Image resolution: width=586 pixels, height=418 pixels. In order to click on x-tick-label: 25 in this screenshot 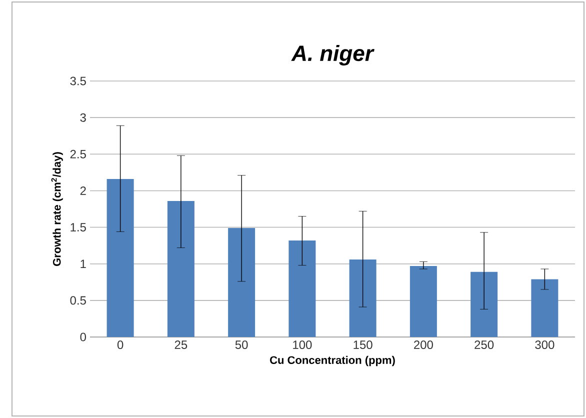, I will do `click(181, 345)`.